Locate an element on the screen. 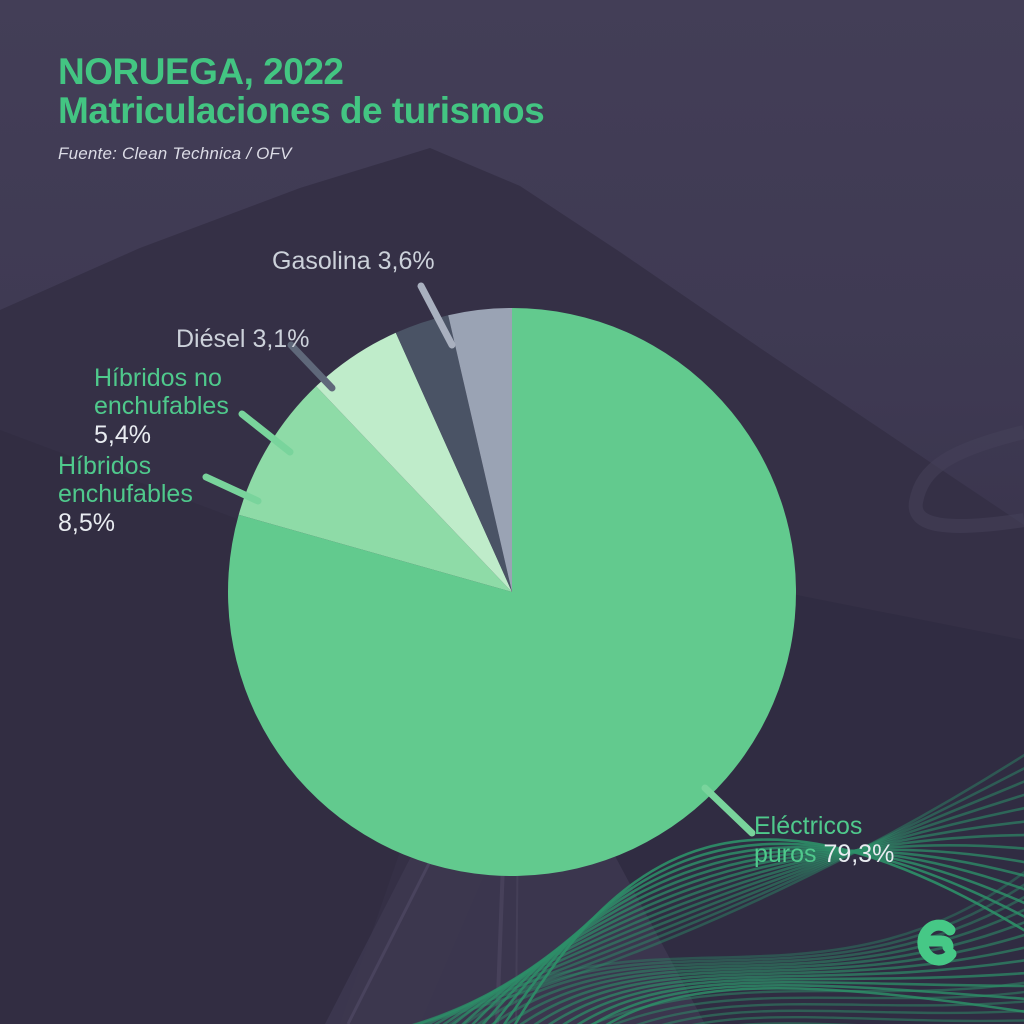  leader-line-hibridos-enchufables is located at coordinates (232, 489).